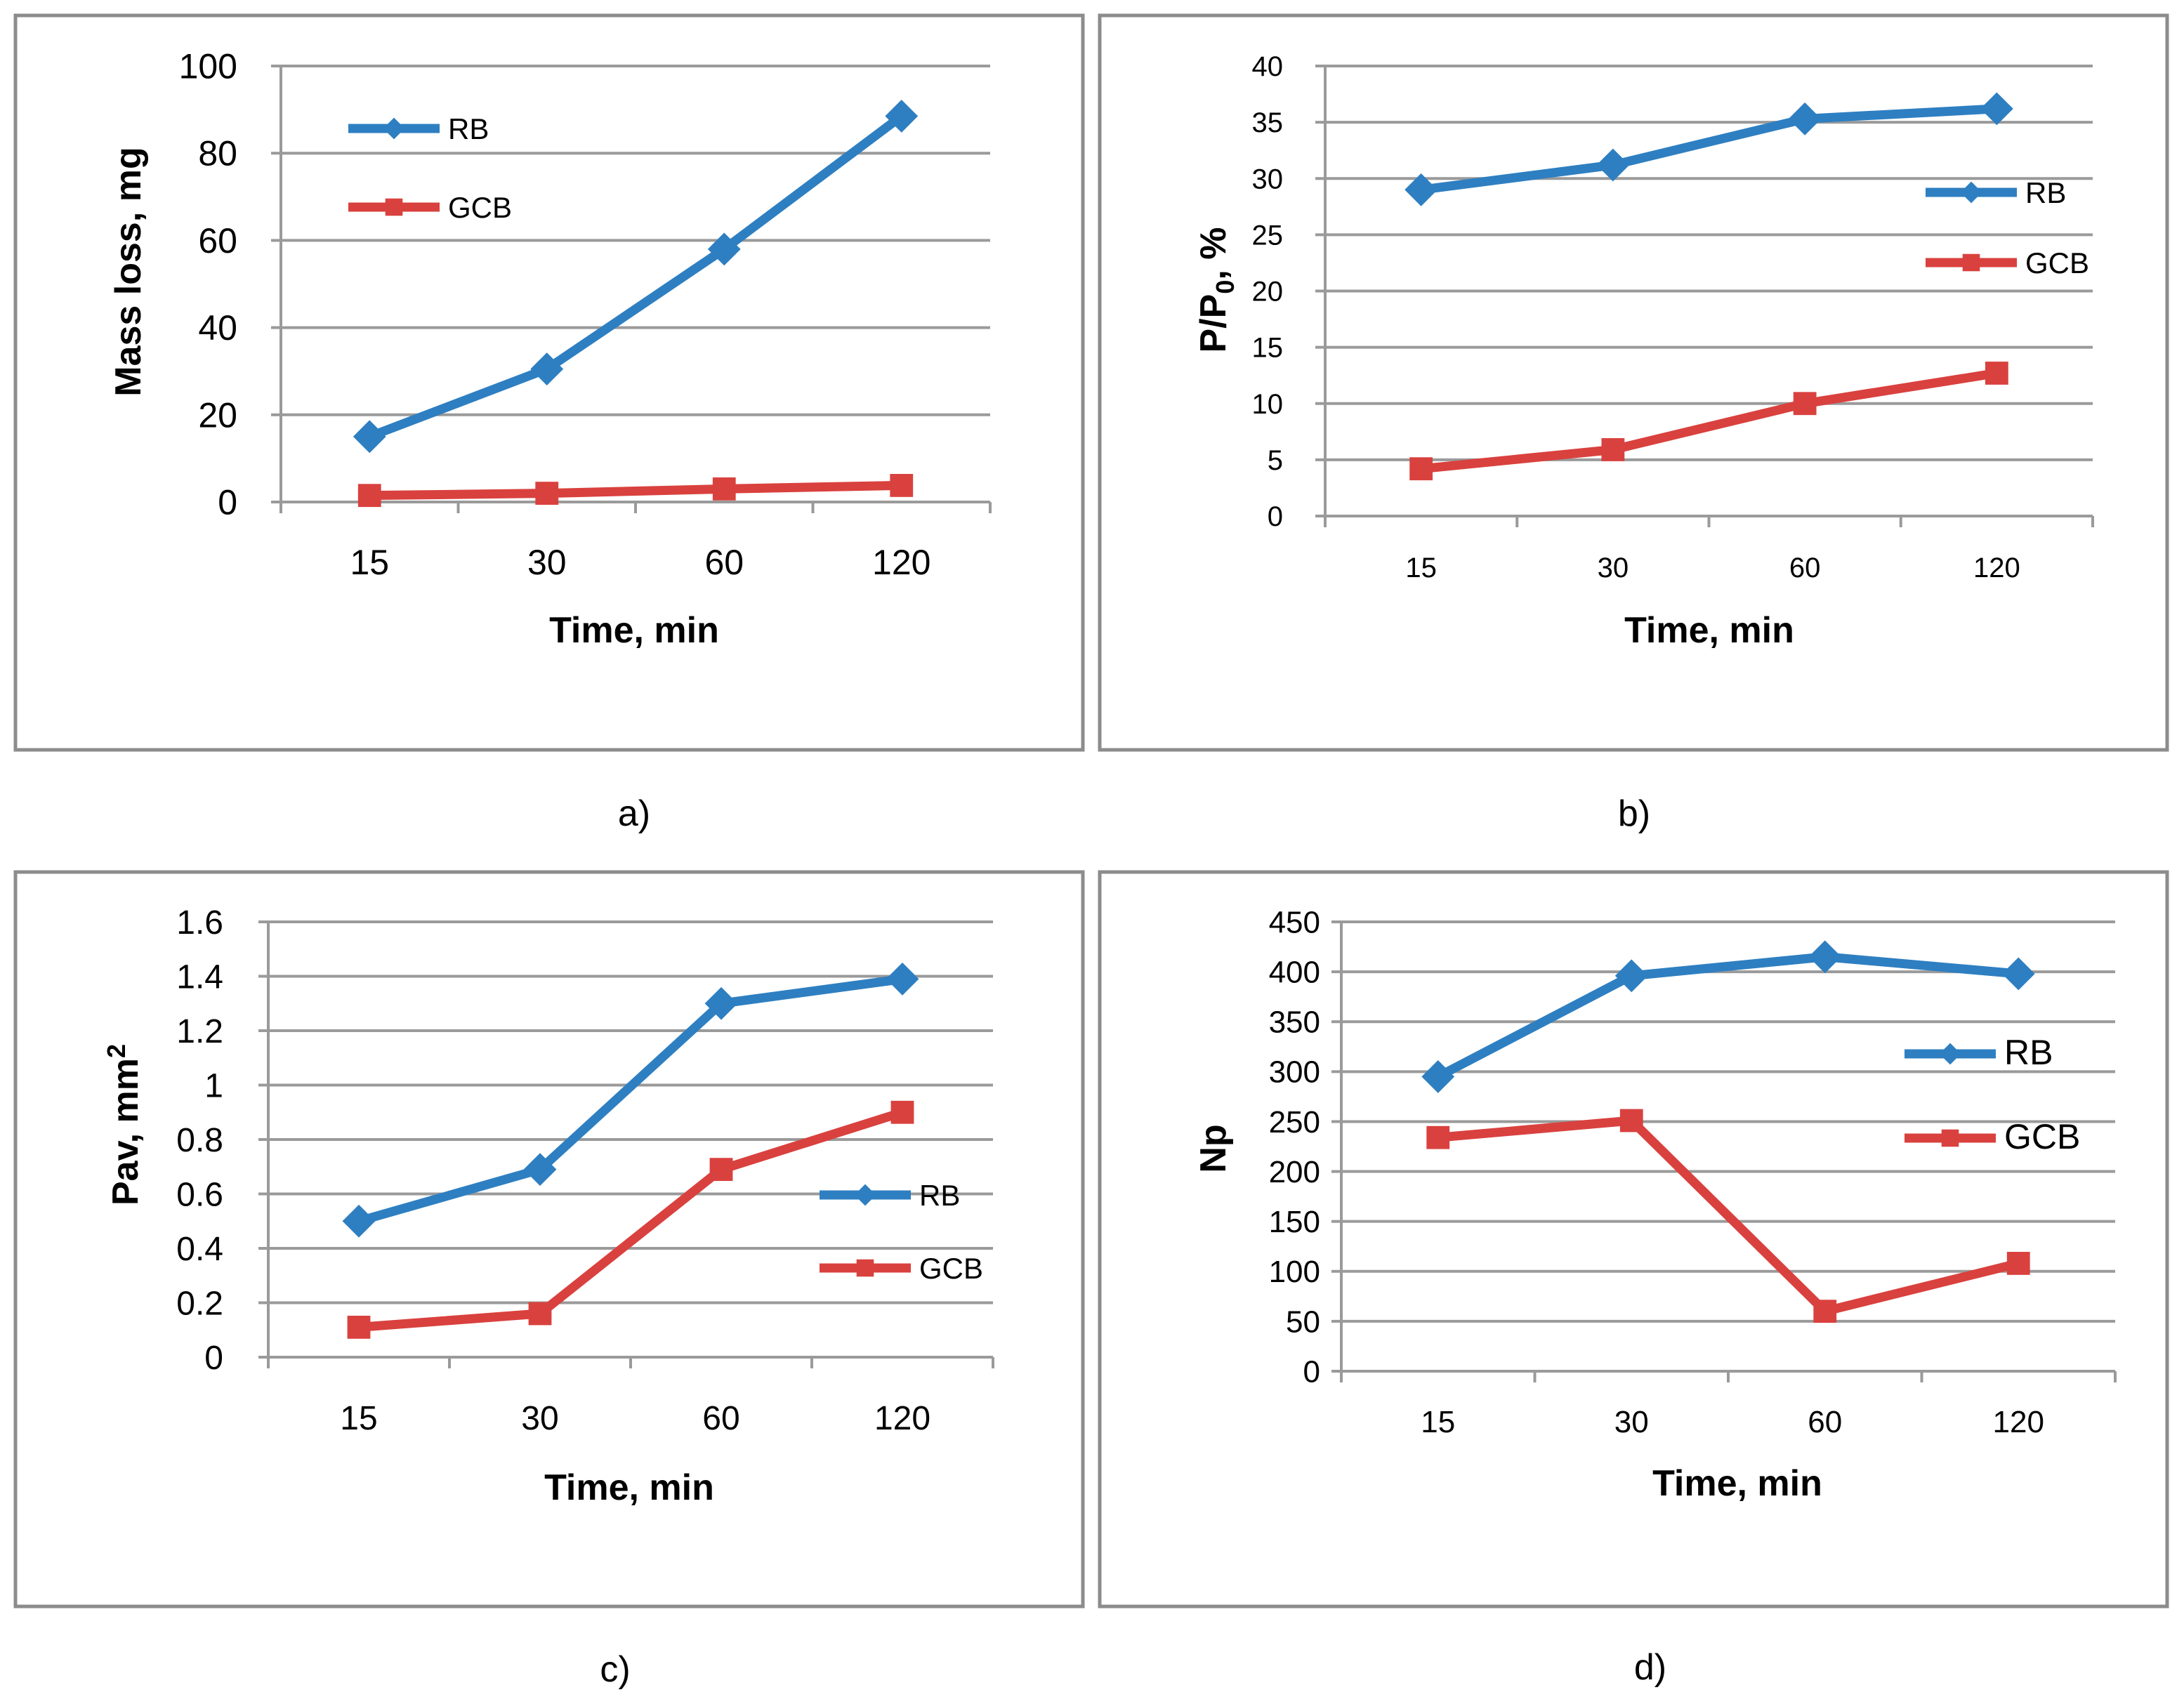 The image size is (2184, 1704). What do you see at coordinates (358, 1418) in the screenshot?
I see `x-tick-label: 15` at bounding box center [358, 1418].